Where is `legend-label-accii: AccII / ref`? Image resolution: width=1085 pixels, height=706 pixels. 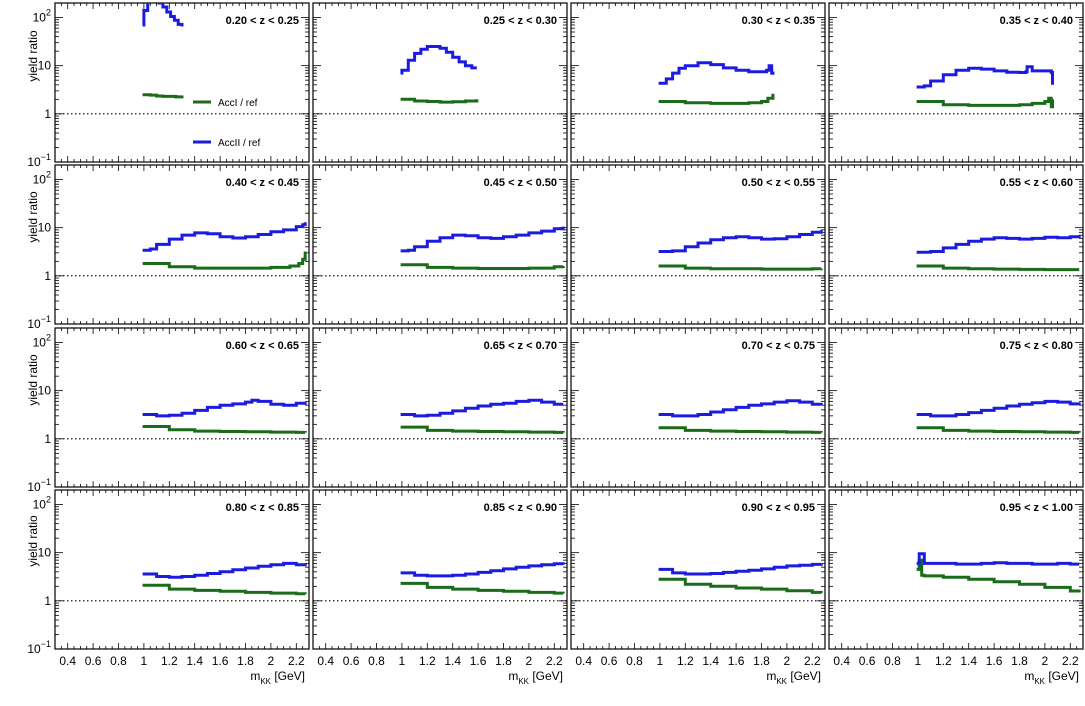
legend-label-accii: AccII / ref is located at coordinates (239, 143).